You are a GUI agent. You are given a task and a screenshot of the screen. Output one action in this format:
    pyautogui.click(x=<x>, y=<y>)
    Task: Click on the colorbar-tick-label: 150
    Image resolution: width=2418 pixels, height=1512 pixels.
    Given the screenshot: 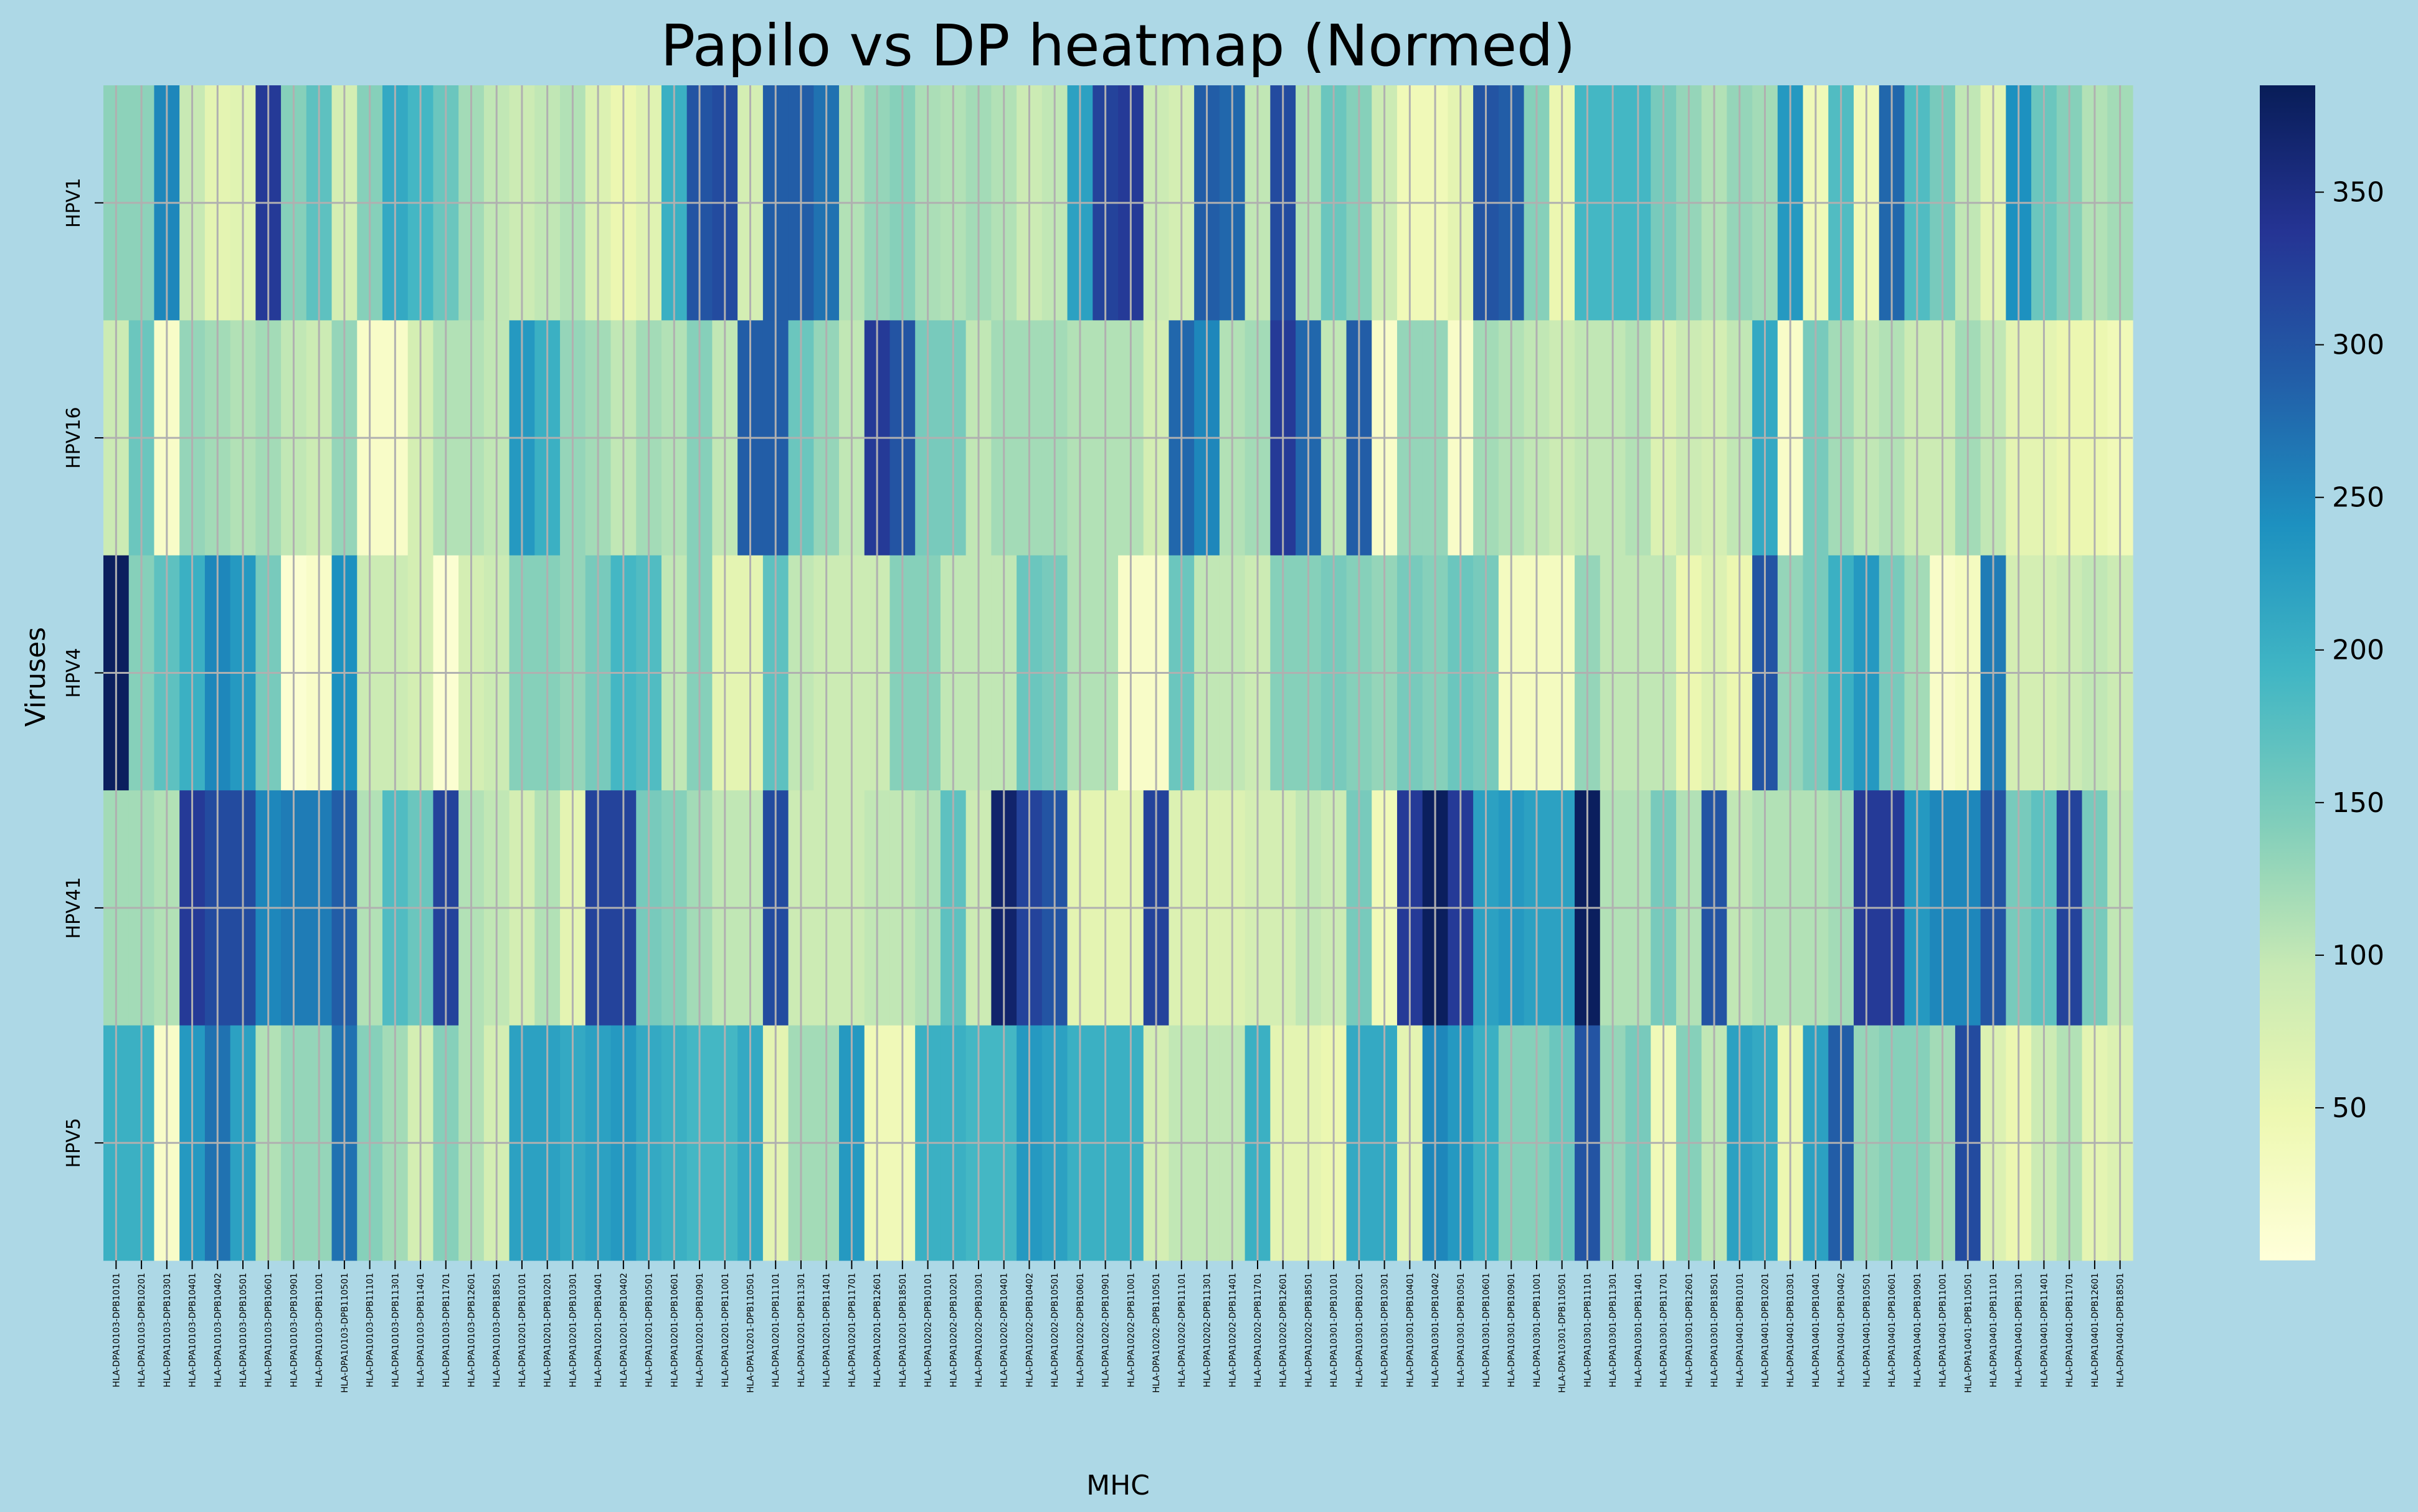 What is the action you would take?
    pyautogui.click(x=2358, y=803)
    